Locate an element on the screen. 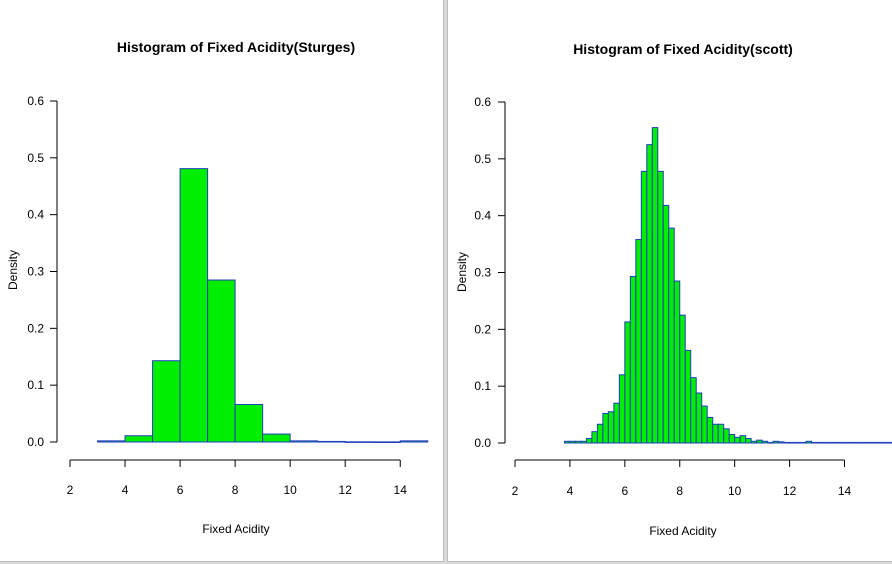 The image size is (892, 564). chart-title: Histogram of Fixed Acidity(scott) is located at coordinates (683, 49).